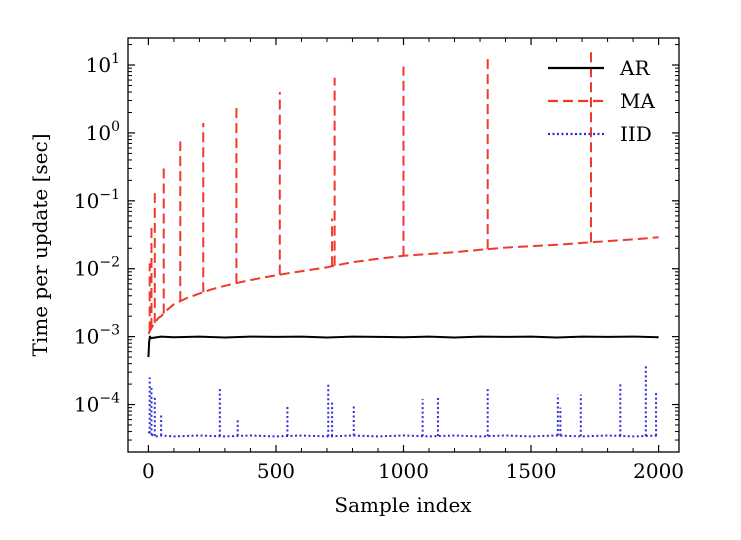  I want to click on legend: AR MA IID, so click(601, 101).